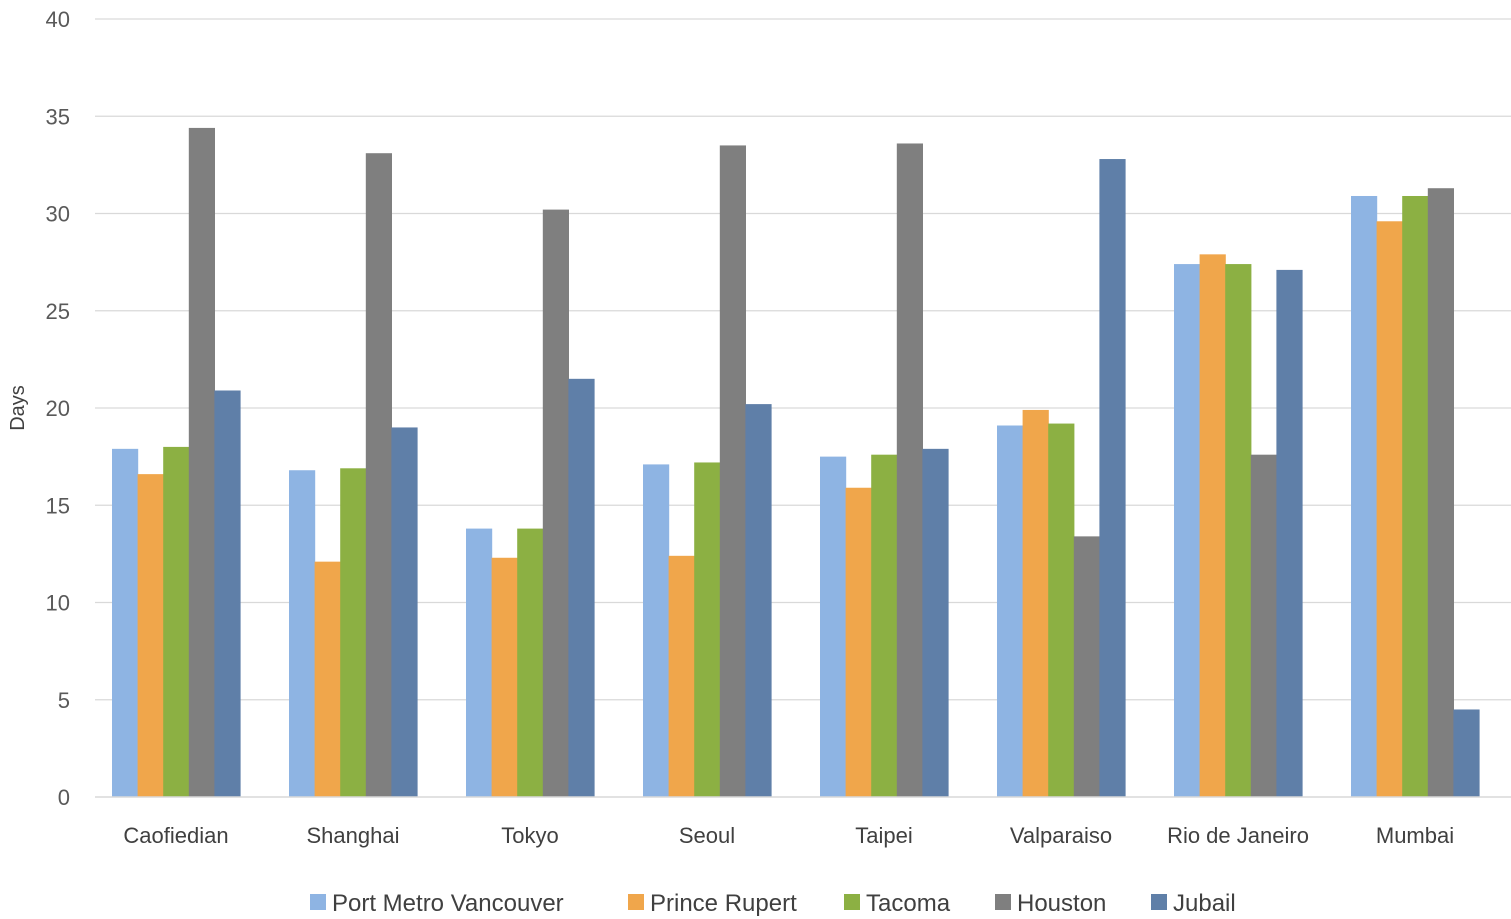 The height and width of the screenshot is (919, 1511). Describe the element at coordinates (1061, 835) in the screenshot. I see `x-category-label: Valparaiso` at that location.